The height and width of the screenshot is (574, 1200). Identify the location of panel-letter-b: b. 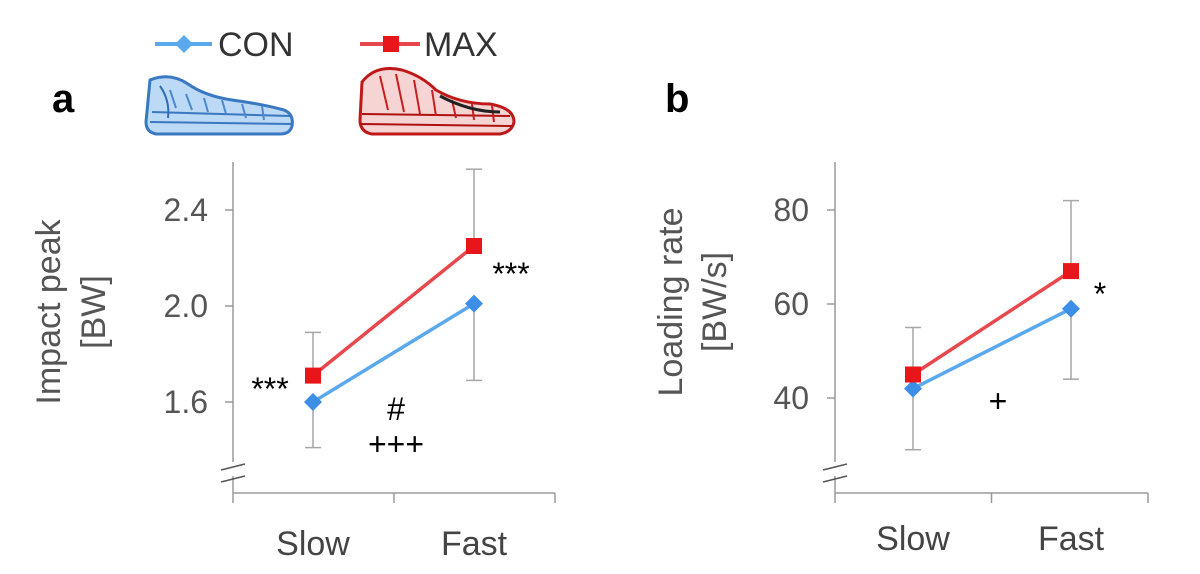
(677, 99).